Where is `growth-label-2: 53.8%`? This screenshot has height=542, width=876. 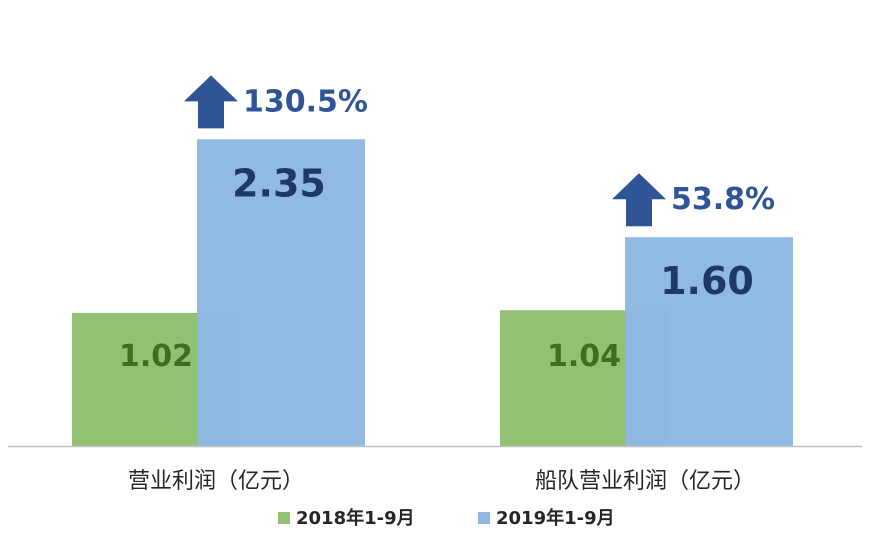
growth-label-2: 53.8% is located at coordinates (723, 199).